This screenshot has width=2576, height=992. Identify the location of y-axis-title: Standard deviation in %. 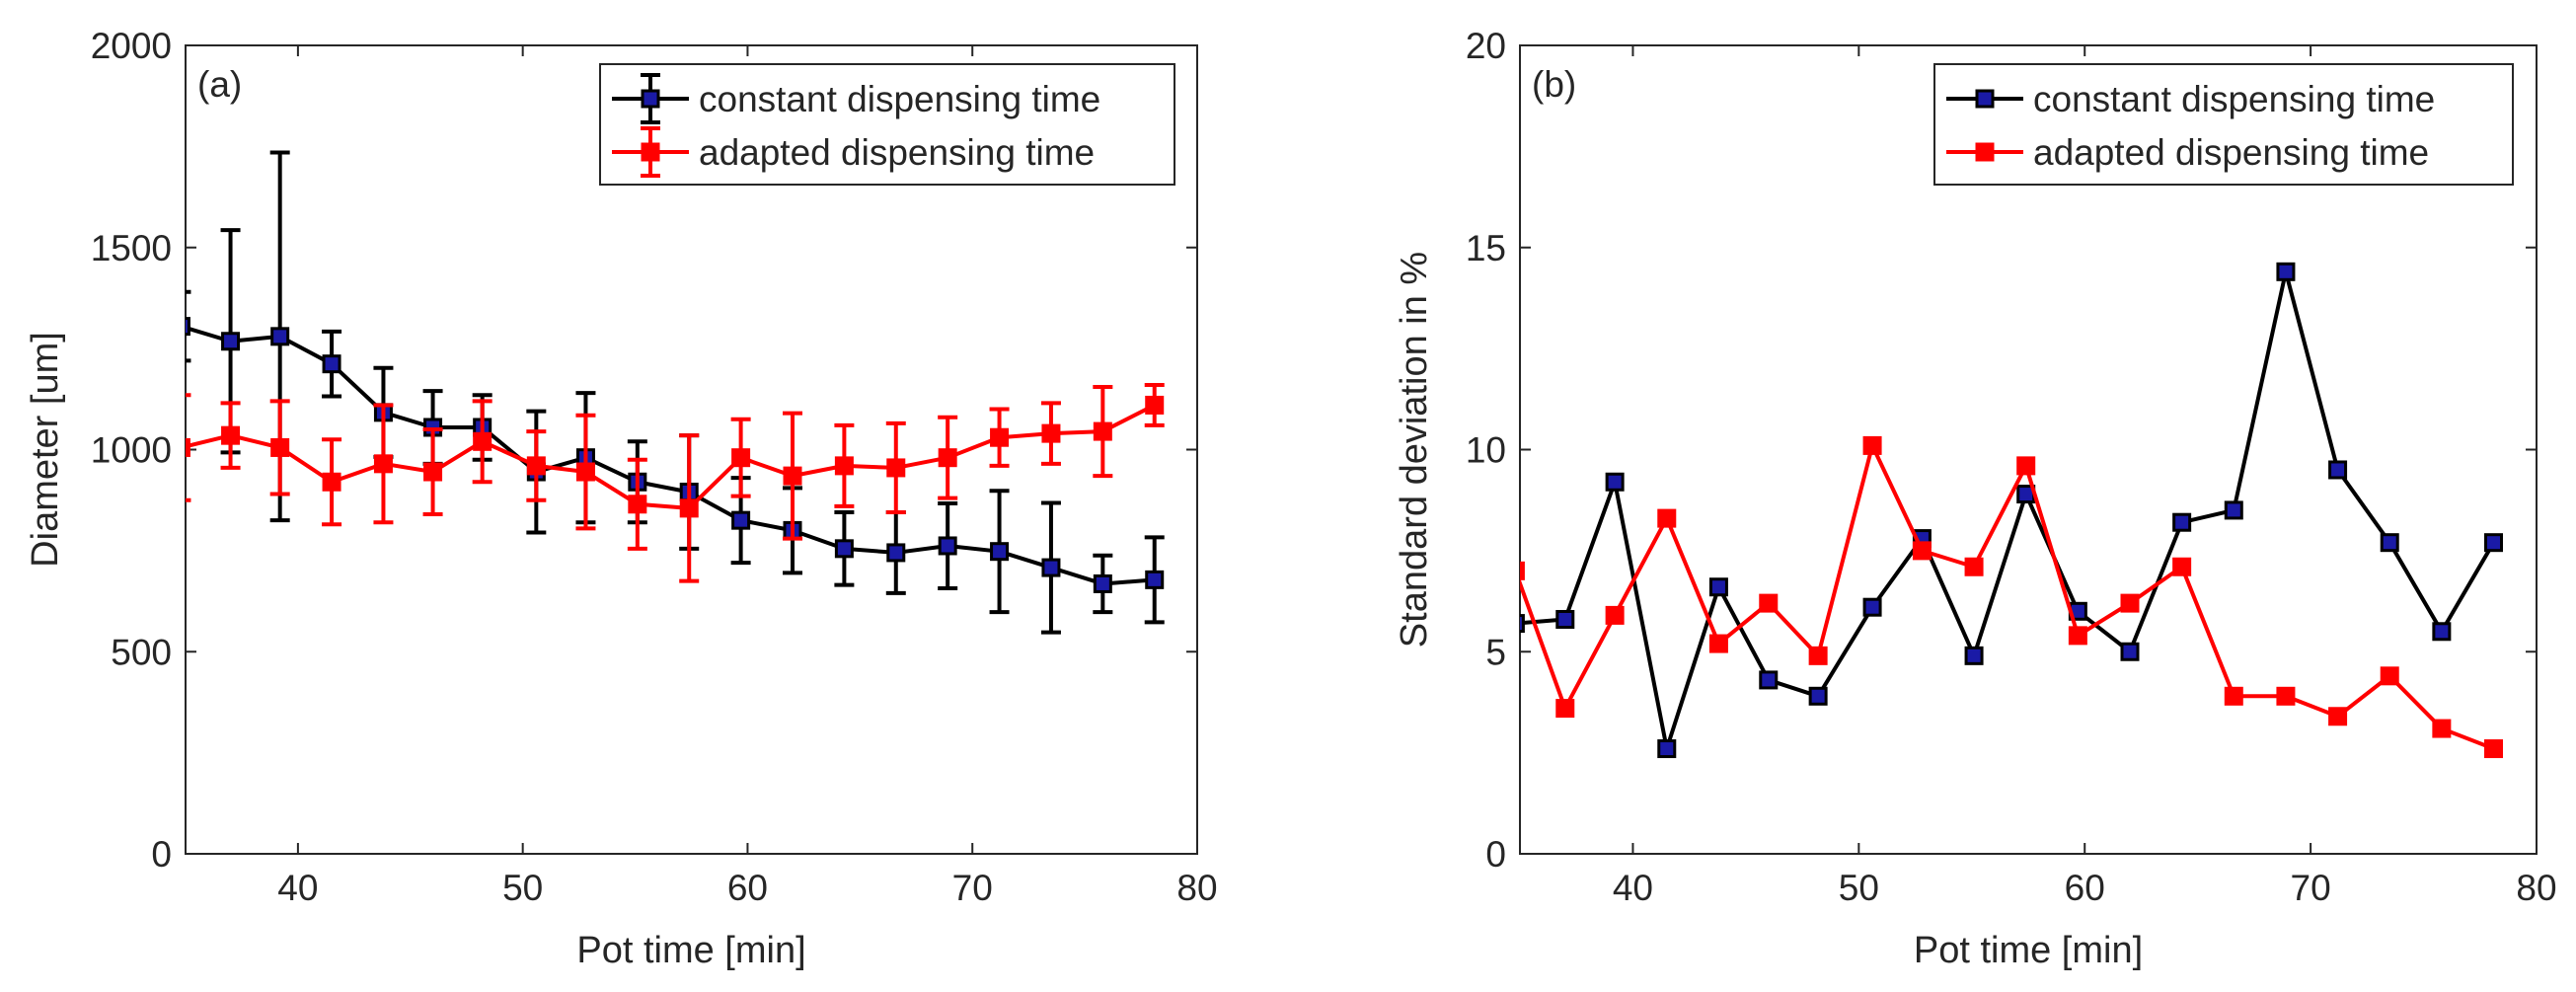
(1414, 450).